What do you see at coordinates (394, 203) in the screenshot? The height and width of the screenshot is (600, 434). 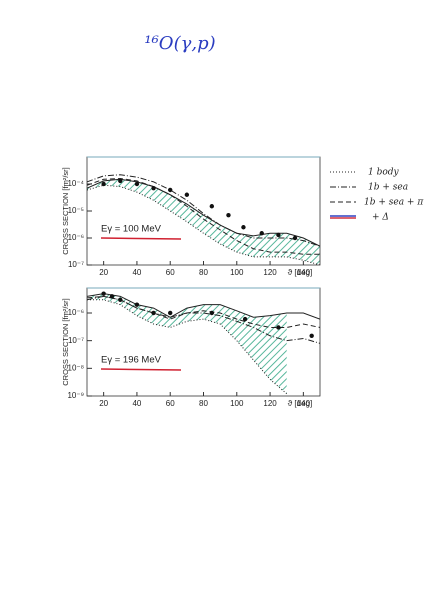 I see `legend-label: 1b + sea + π` at bounding box center [394, 203].